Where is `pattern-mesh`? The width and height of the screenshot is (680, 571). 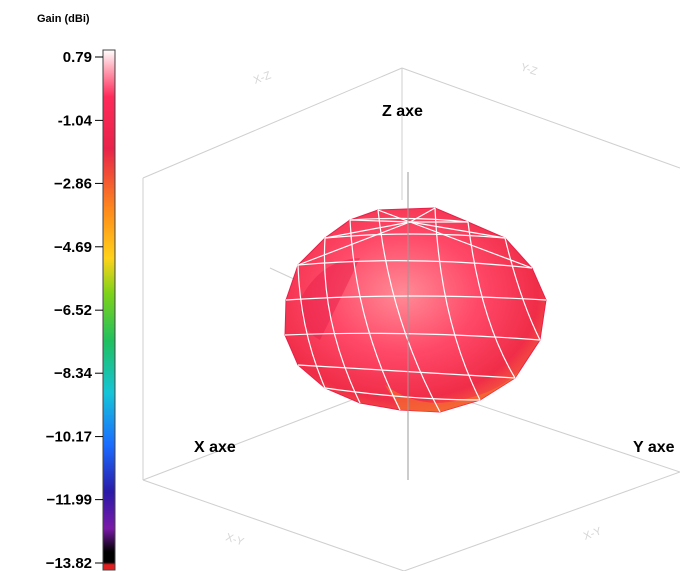
pattern-mesh is located at coordinates (415, 310).